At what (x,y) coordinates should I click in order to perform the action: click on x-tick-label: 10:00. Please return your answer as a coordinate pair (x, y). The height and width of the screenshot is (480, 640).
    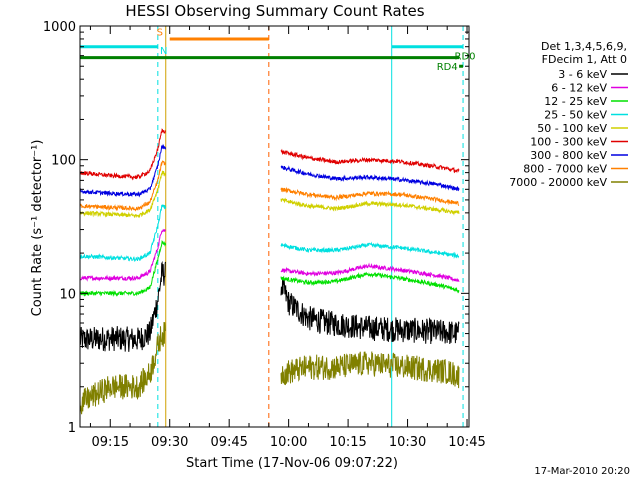
    Looking at the image, I should click on (288, 442).